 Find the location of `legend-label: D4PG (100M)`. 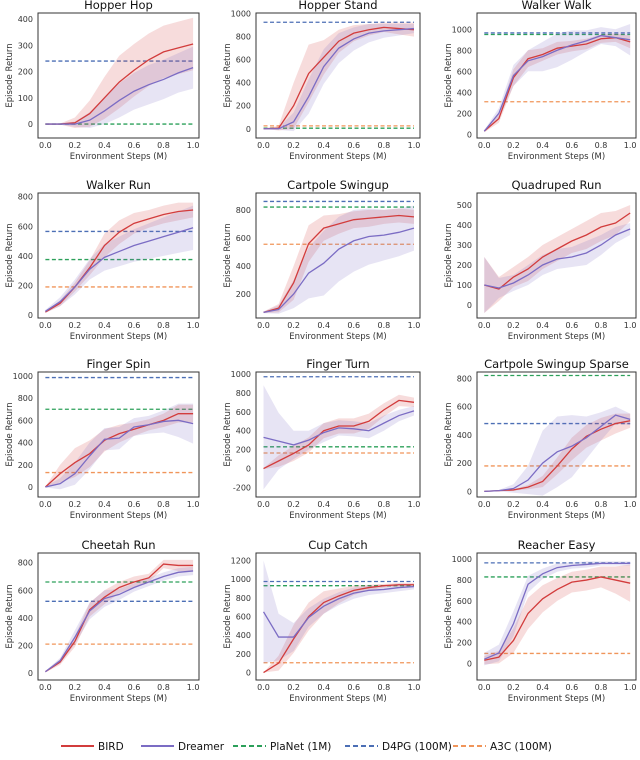

legend-label: D4PG (100M) is located at coordinates (417, 747).